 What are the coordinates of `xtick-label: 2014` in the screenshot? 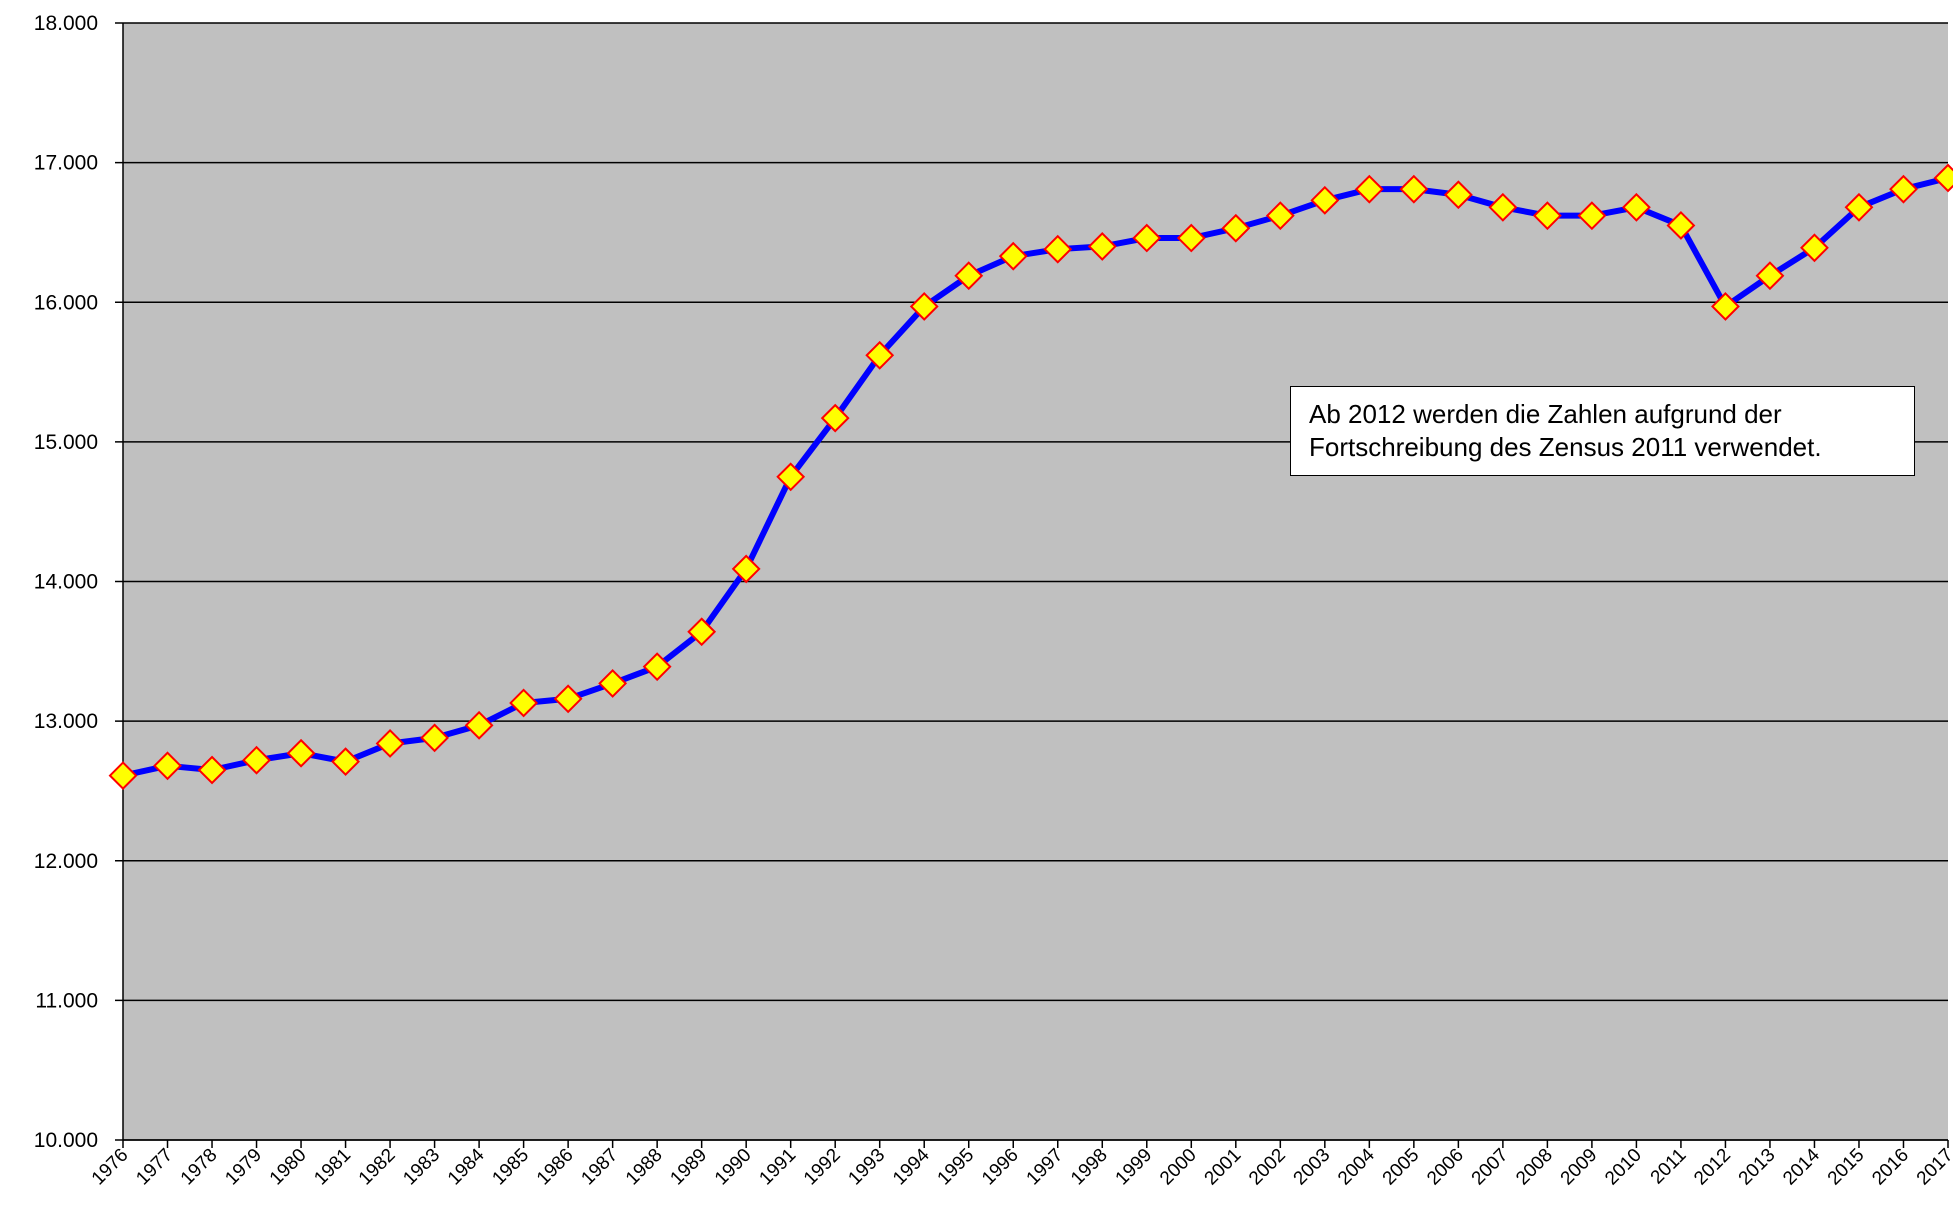 It's located at (1801, 1166).